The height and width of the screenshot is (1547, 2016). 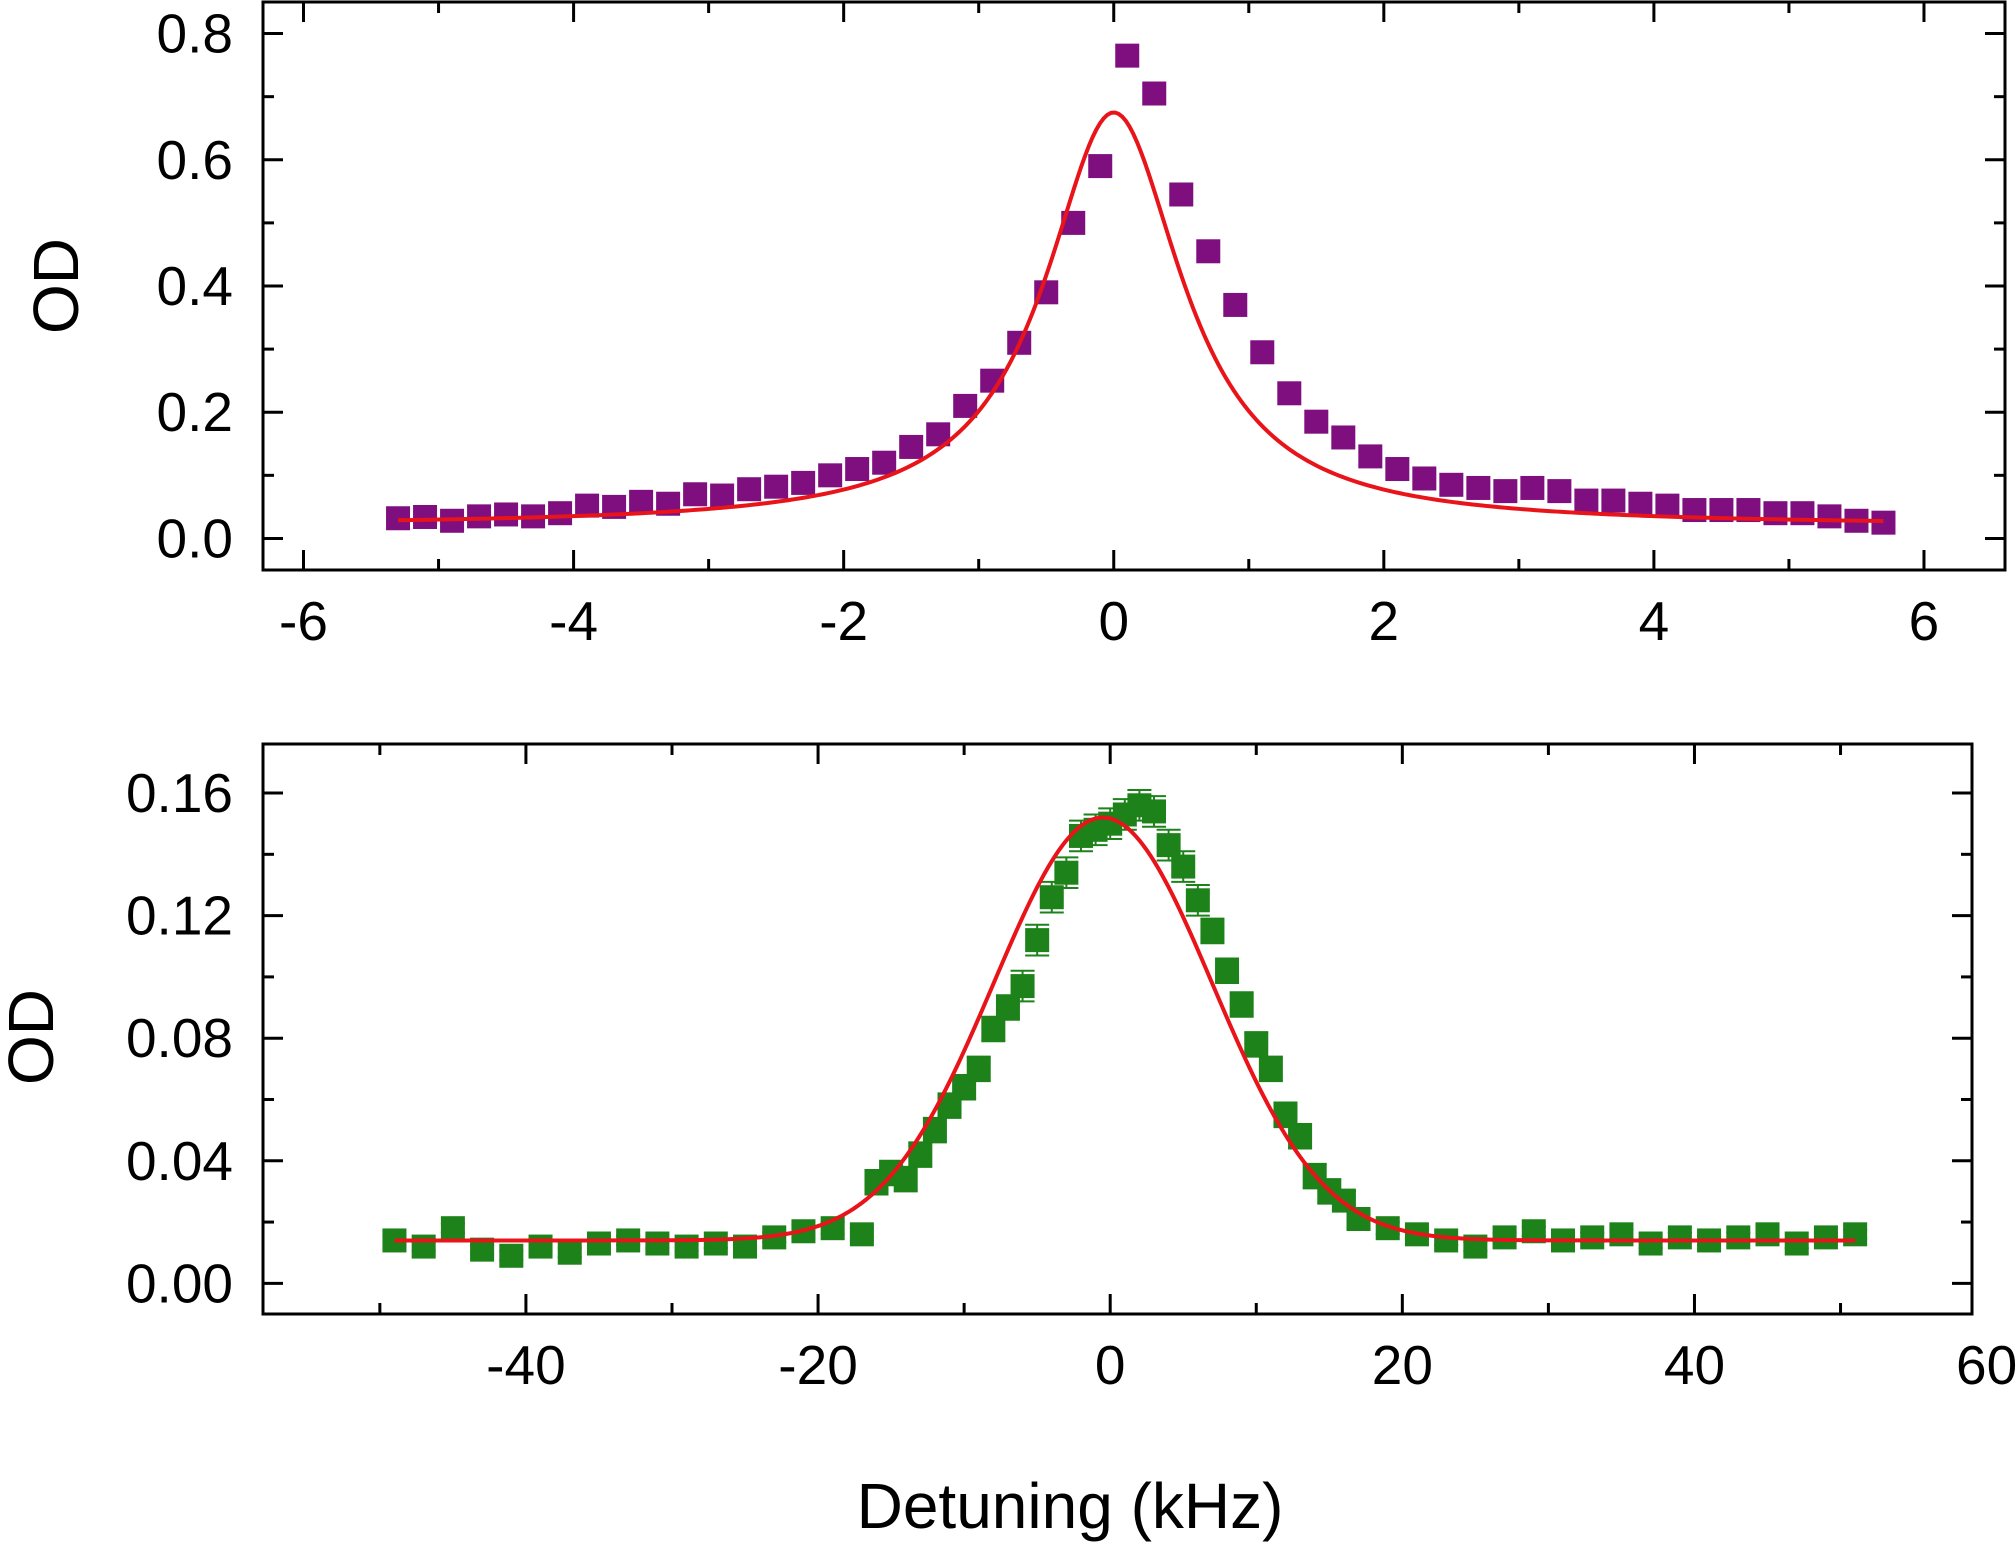 What do you see at coordinates (1384, 621) in the screenshot?
I see `x-tick-label: 2` at bounding box center [1384, 621].